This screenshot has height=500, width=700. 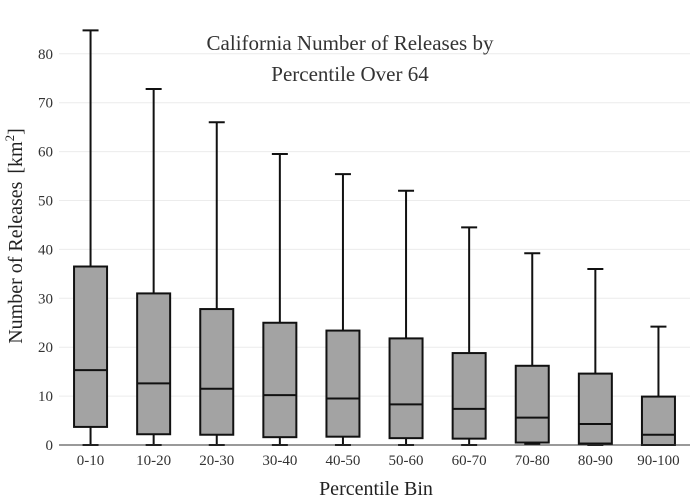 I want to click on y-tick-label: 30, so click(x=45, y=299).